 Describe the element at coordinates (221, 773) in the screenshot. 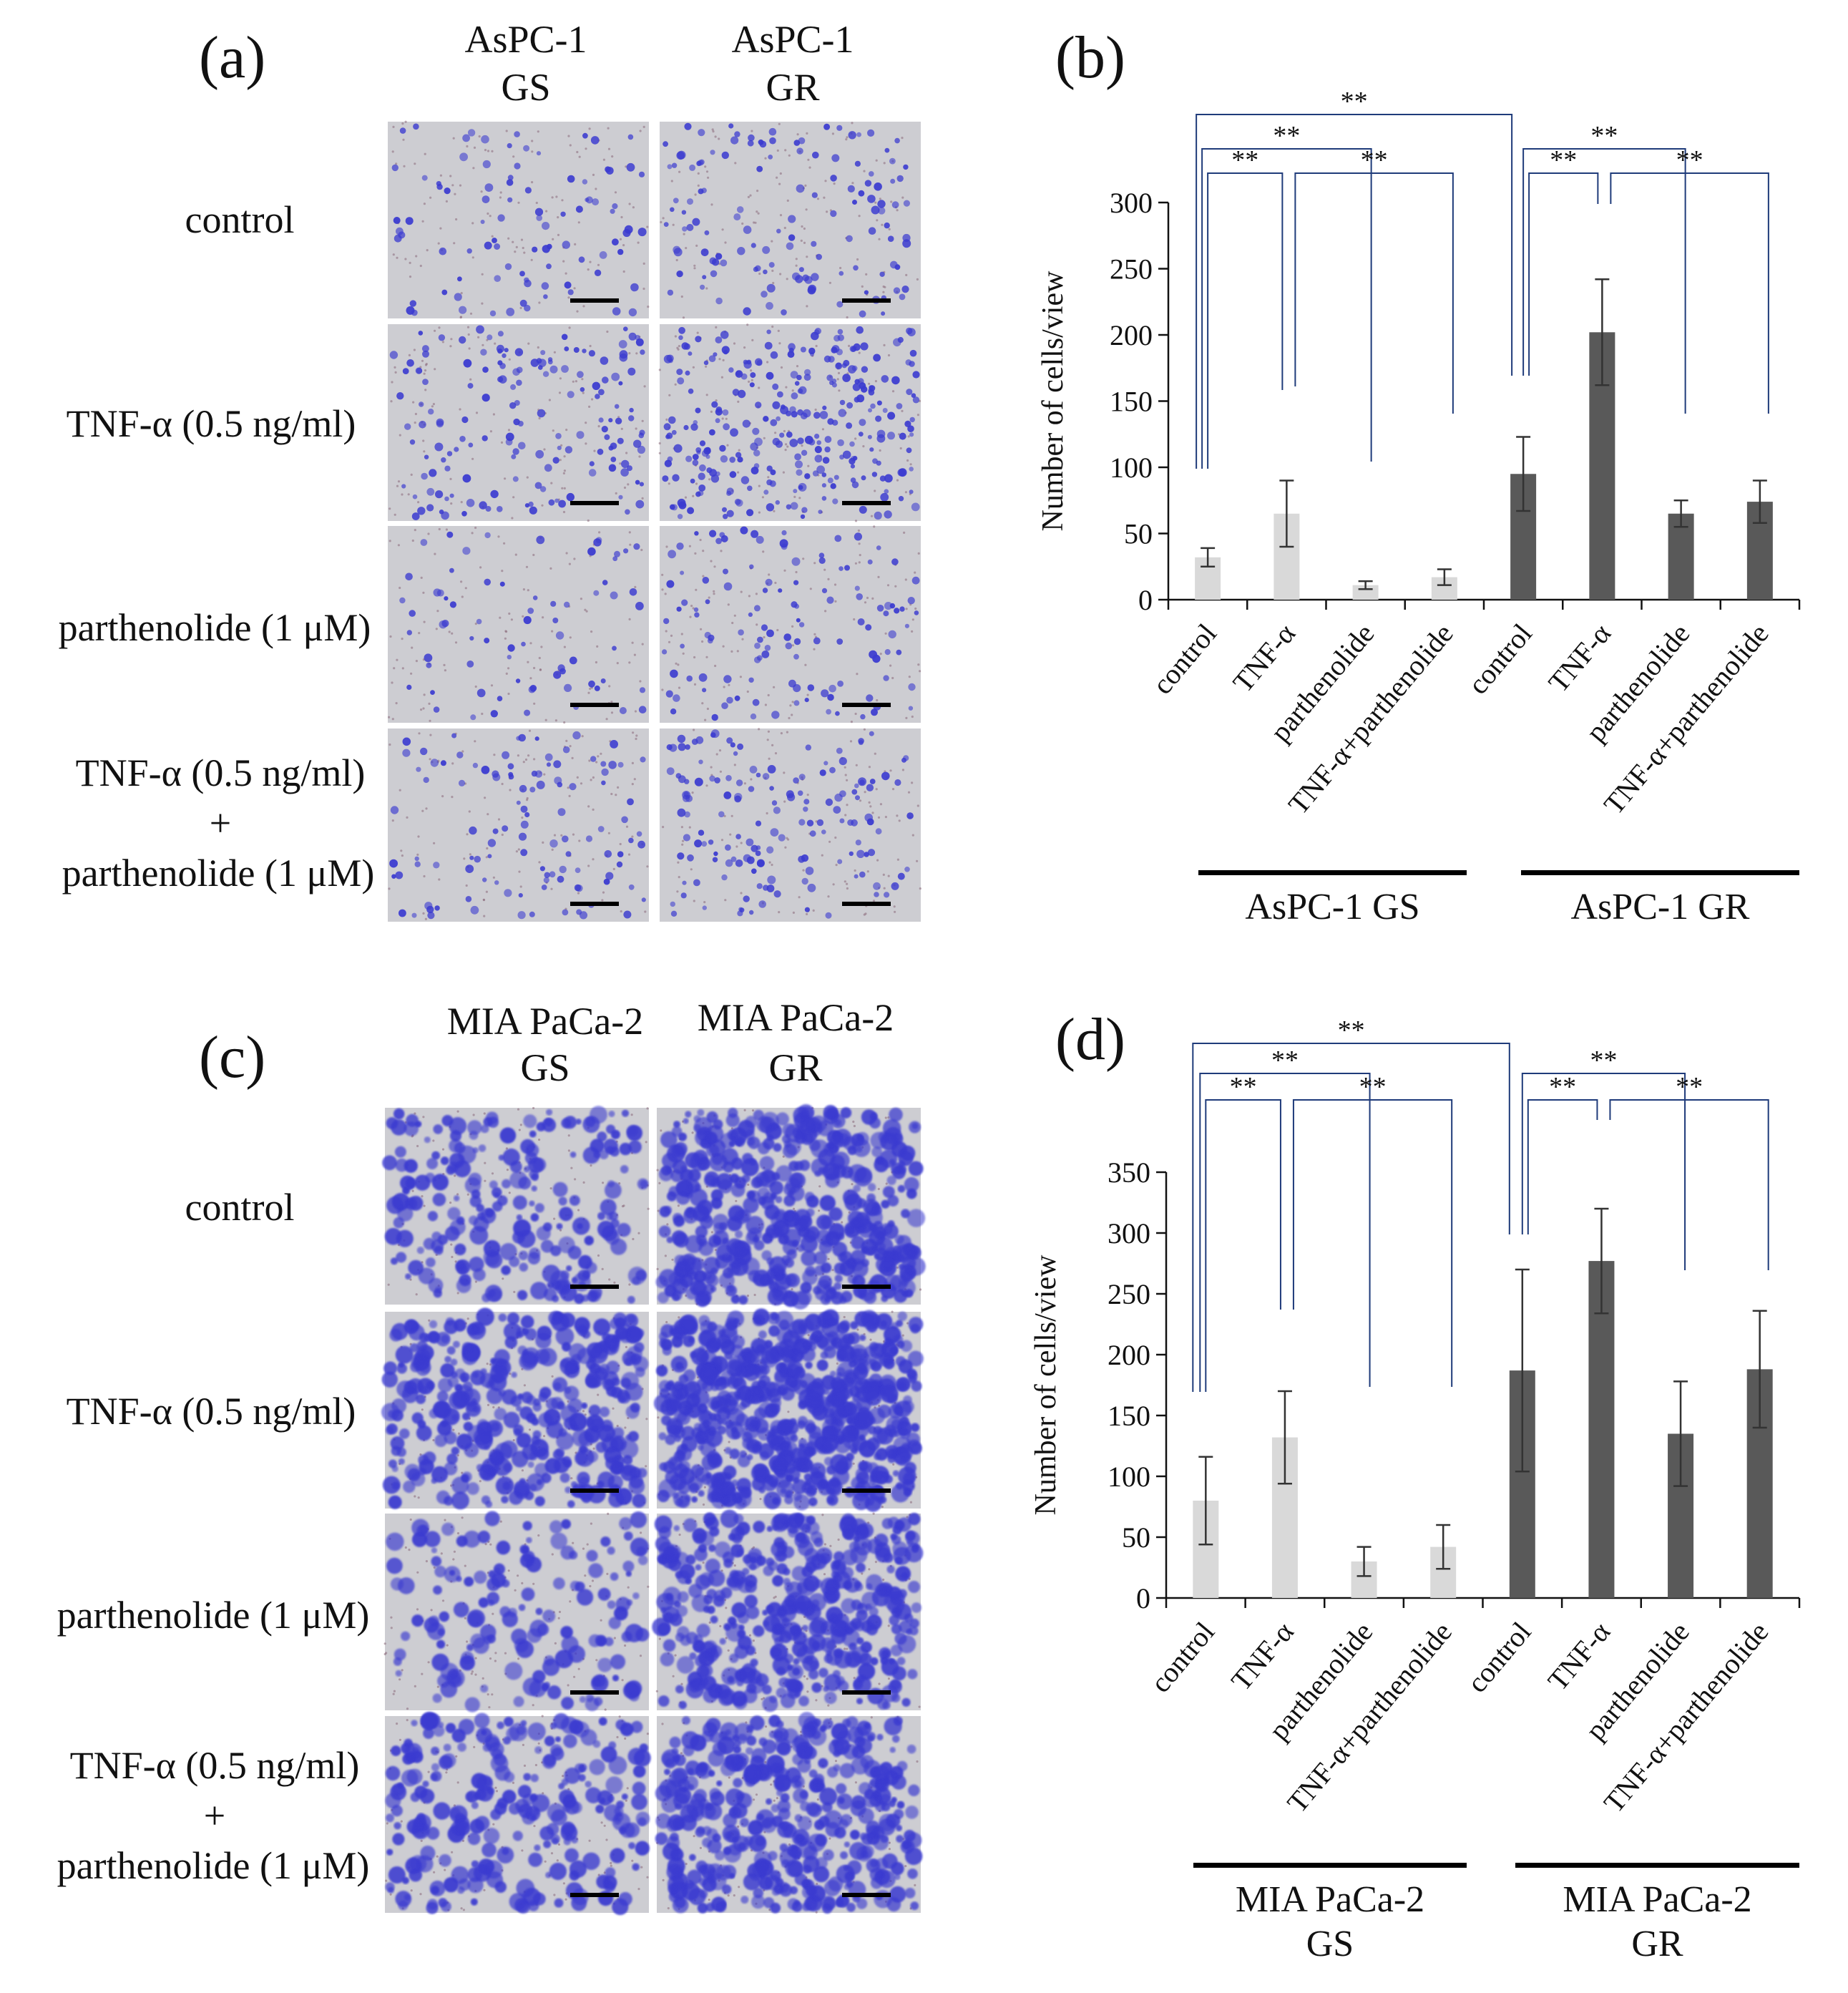

I see `panel-a-row4-label-line1: TNF-α (0.5 ng/ml)` at that location.